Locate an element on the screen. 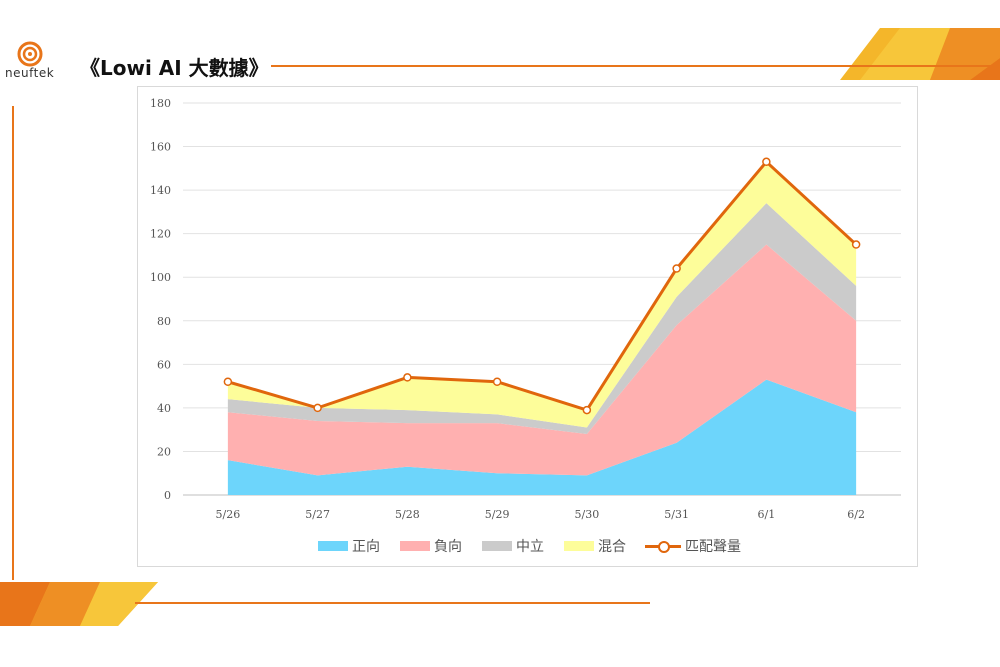 The width and height of the screenshot is (1000, 667). top-right-decoration is located at coordinates (920, 54).